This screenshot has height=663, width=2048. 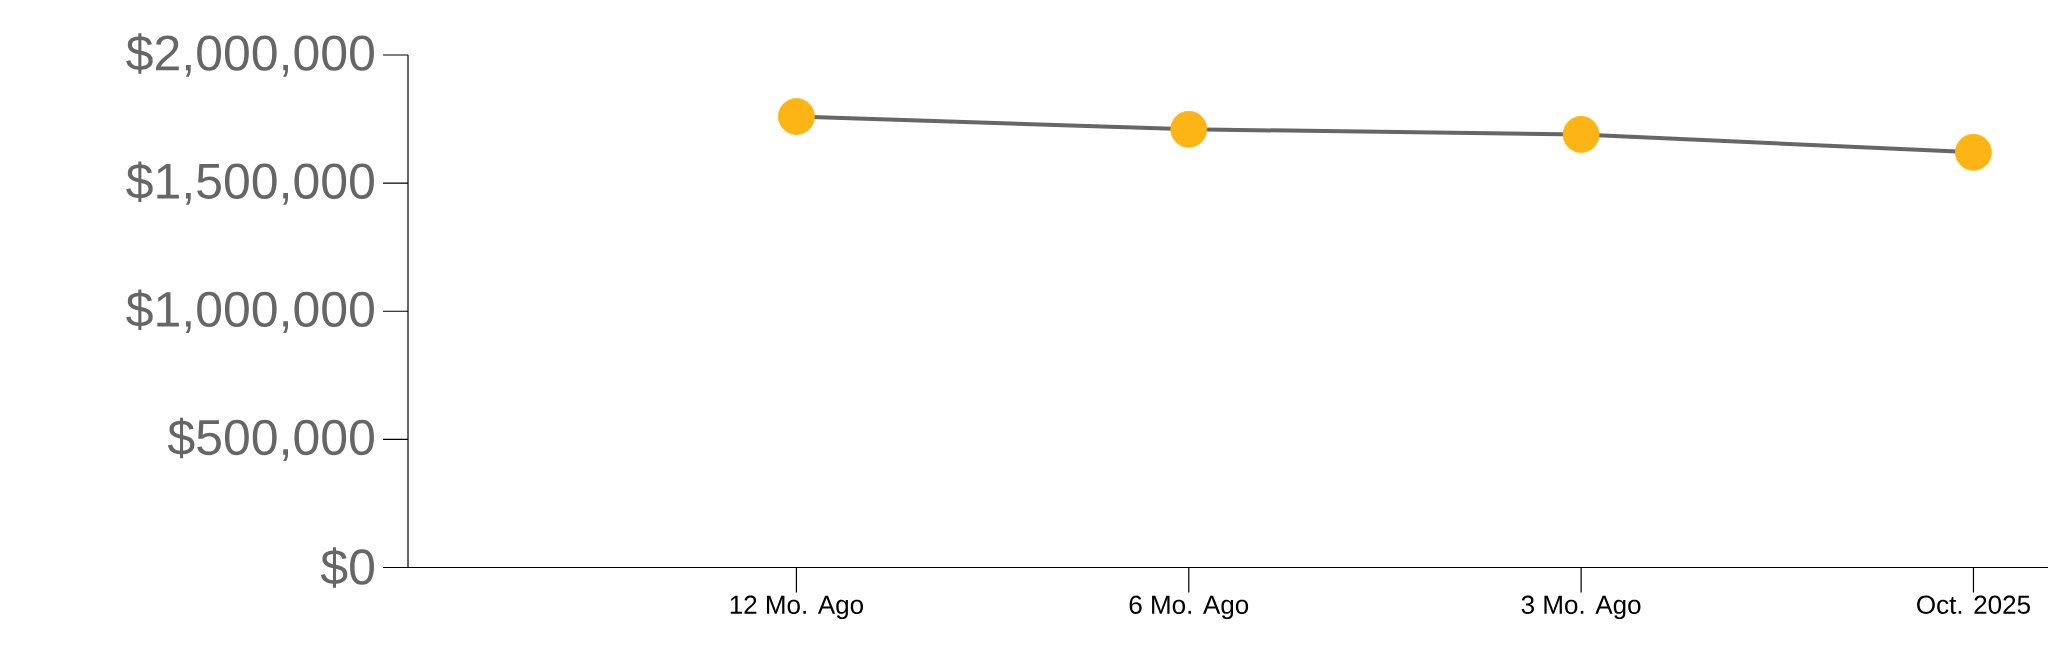 What do you see at coordinates (250, 55) in the screenshot?
I see `y-tick-label: $2,000,000` at bounding box center [250, 55].